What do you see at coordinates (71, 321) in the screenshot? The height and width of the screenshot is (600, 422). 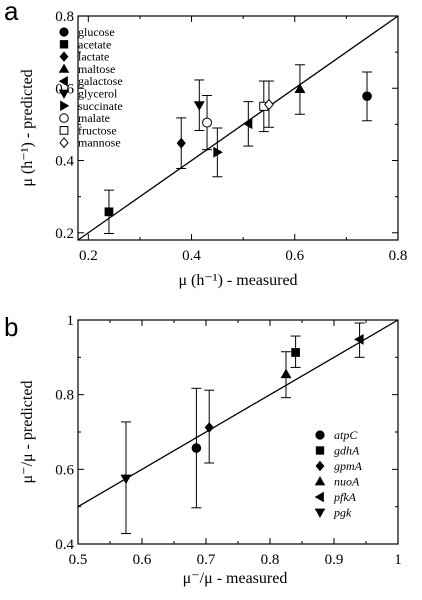 I see `y-tick-label: 1` at bounding box center [71, 321].